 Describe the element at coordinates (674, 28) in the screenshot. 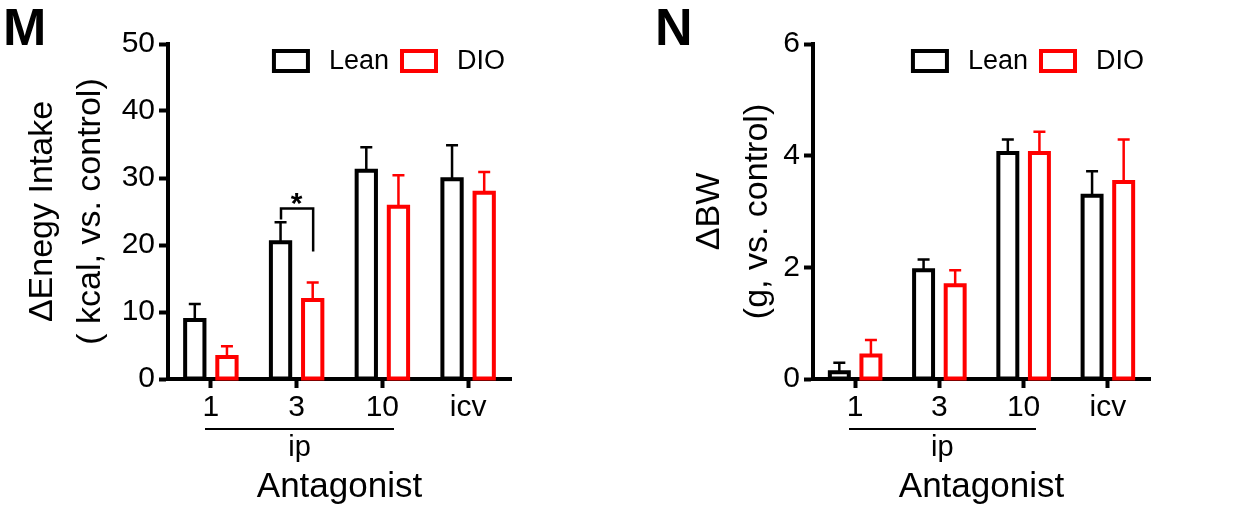

I see `chart-title: N` at that location.